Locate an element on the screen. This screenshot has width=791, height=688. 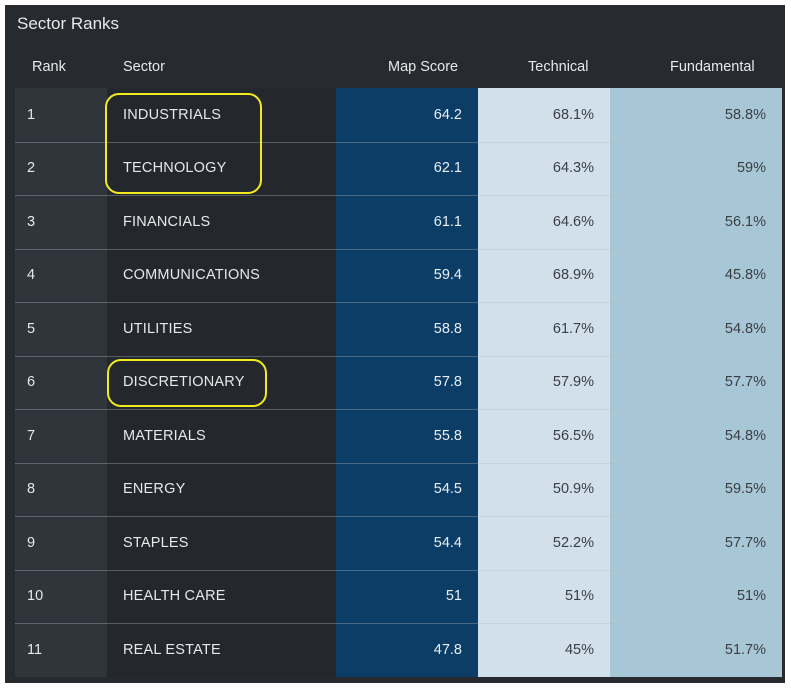
sector-cell: MATERIALS is located at coordinates (164, 435).